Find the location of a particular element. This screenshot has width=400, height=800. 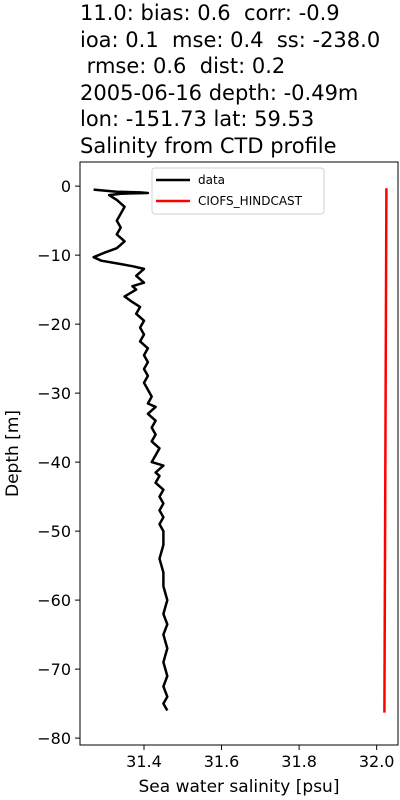

y-tick-label: −30 is located at coordinates (54, 393).